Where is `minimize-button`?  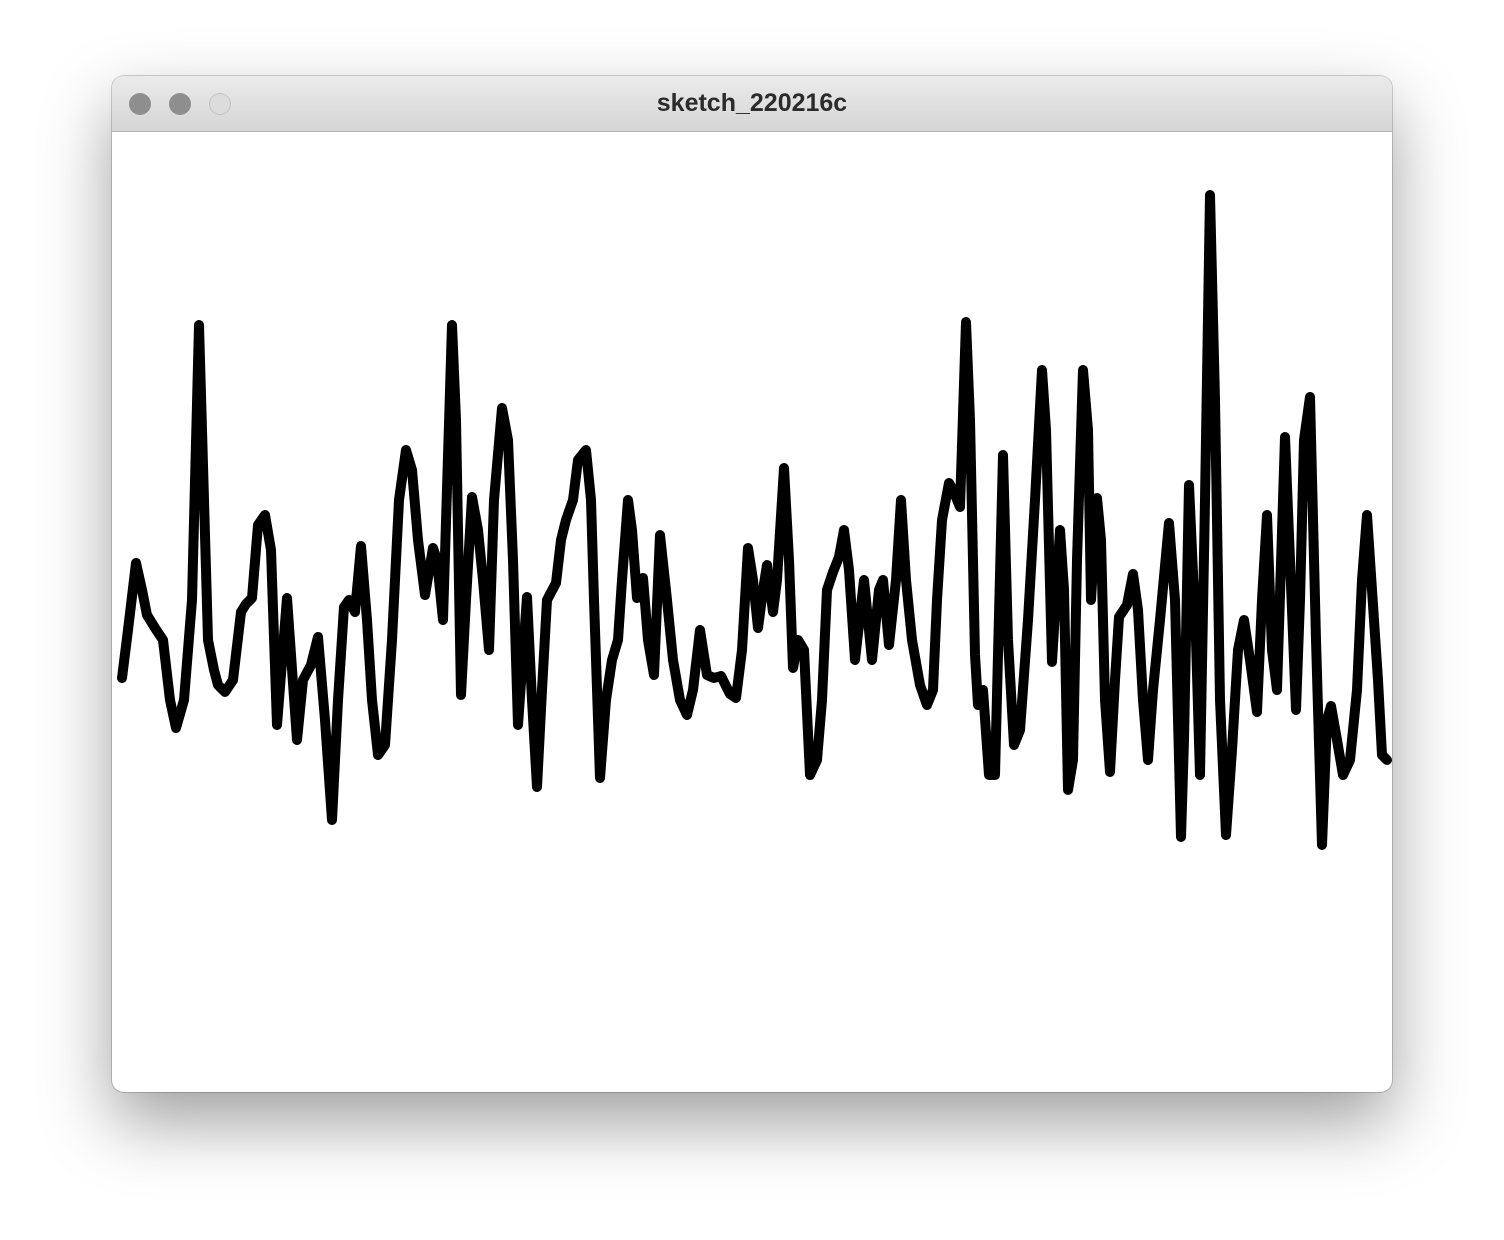
minimize-button is located at coordinates (180, 104).